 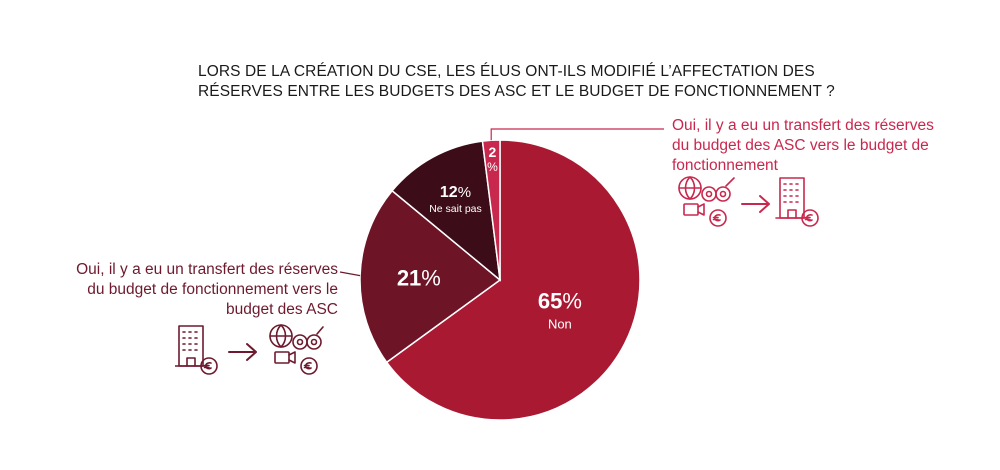 What do you see at coordinates (492, 167) in the screenshot?
I see `value-unit-asc-to-fonctionnement: %` at bounding box center [492, 167].